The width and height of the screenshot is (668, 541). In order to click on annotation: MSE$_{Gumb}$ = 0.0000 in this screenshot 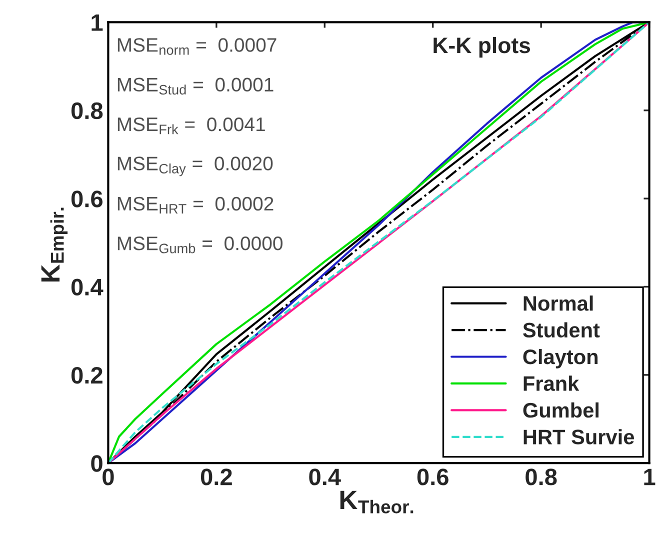, I will do `click(200, 245)`.